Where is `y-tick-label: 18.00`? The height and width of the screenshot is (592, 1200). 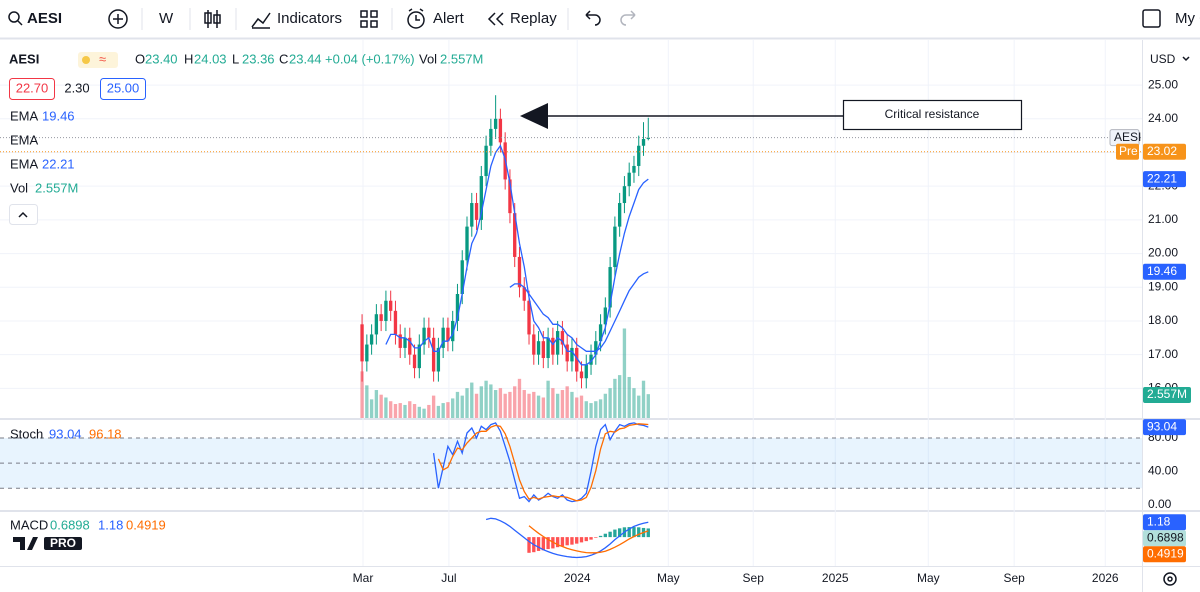 y-tick-label: 18.00 is located at coordinates (1163, 320).